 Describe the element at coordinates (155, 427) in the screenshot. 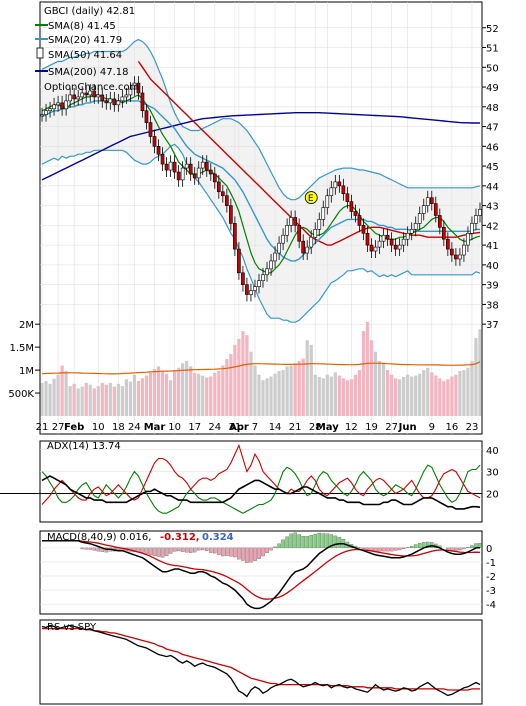

I see `date-tick-label: Mar` at that location.